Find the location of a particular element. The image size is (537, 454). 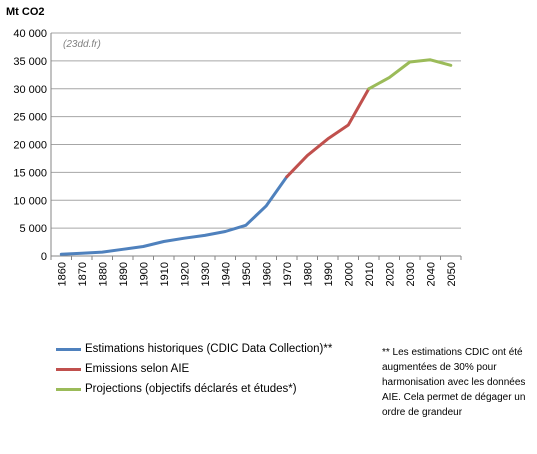

y-tick-label: 15 000 is located at coordinates (30, 173).